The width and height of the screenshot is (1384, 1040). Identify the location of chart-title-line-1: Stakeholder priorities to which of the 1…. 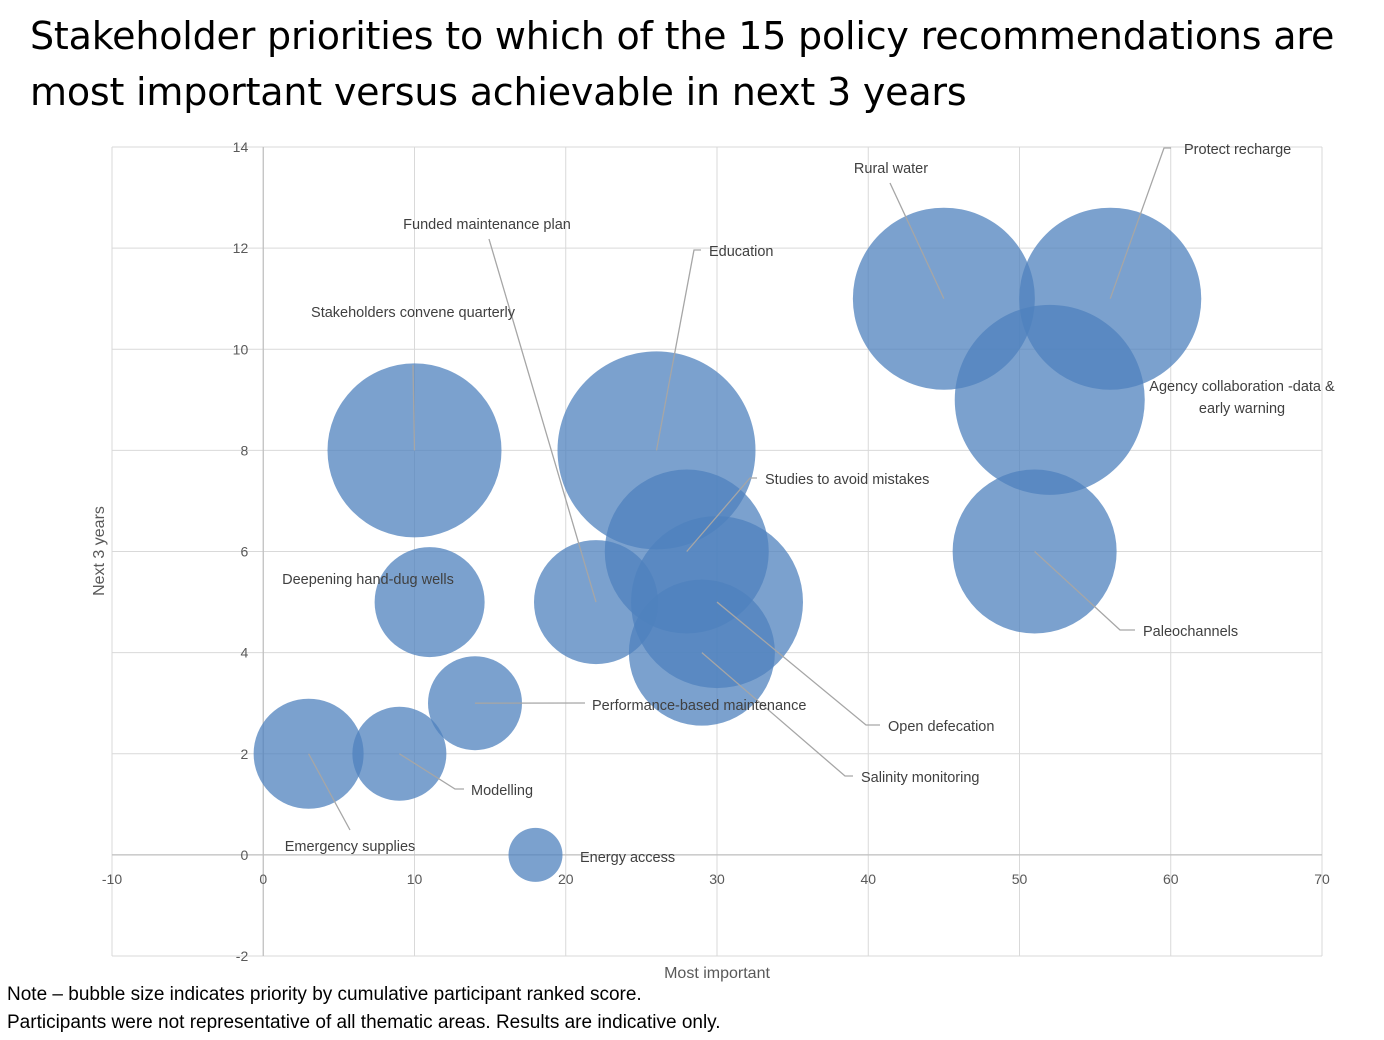
(682, 36).